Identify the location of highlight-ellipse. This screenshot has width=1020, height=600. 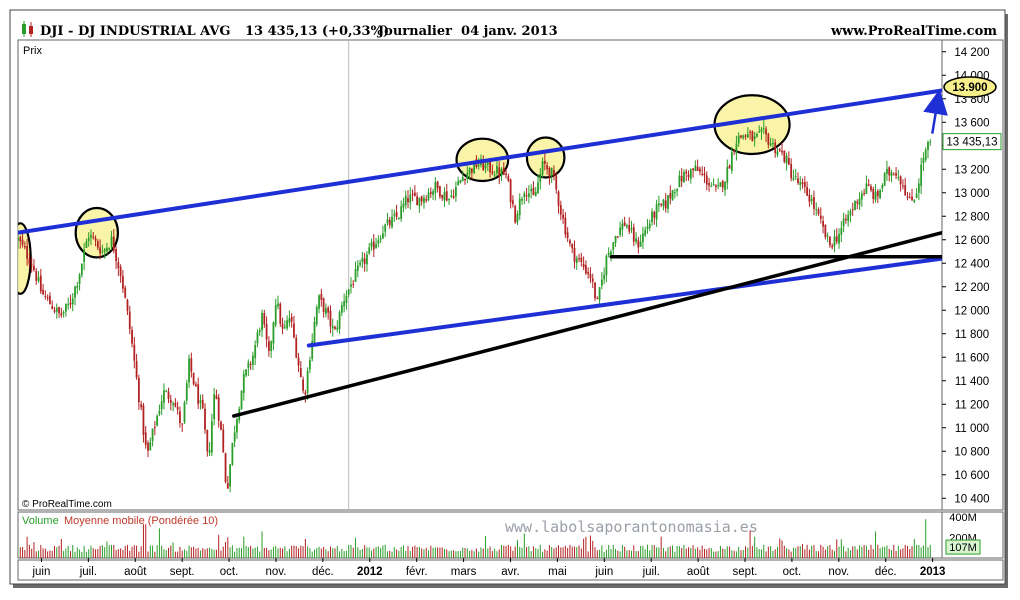
(545, 157).